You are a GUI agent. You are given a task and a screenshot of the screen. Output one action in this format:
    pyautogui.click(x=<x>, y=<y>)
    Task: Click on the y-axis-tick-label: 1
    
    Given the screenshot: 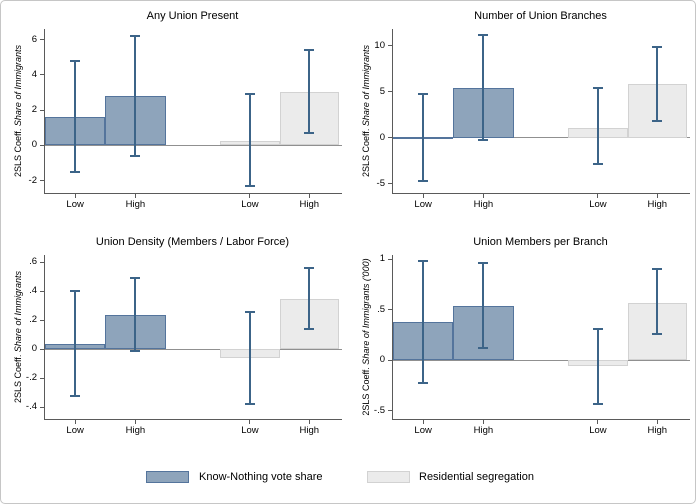 What is the action you would take?
    pyautogui.click(x=382, y=259)
    